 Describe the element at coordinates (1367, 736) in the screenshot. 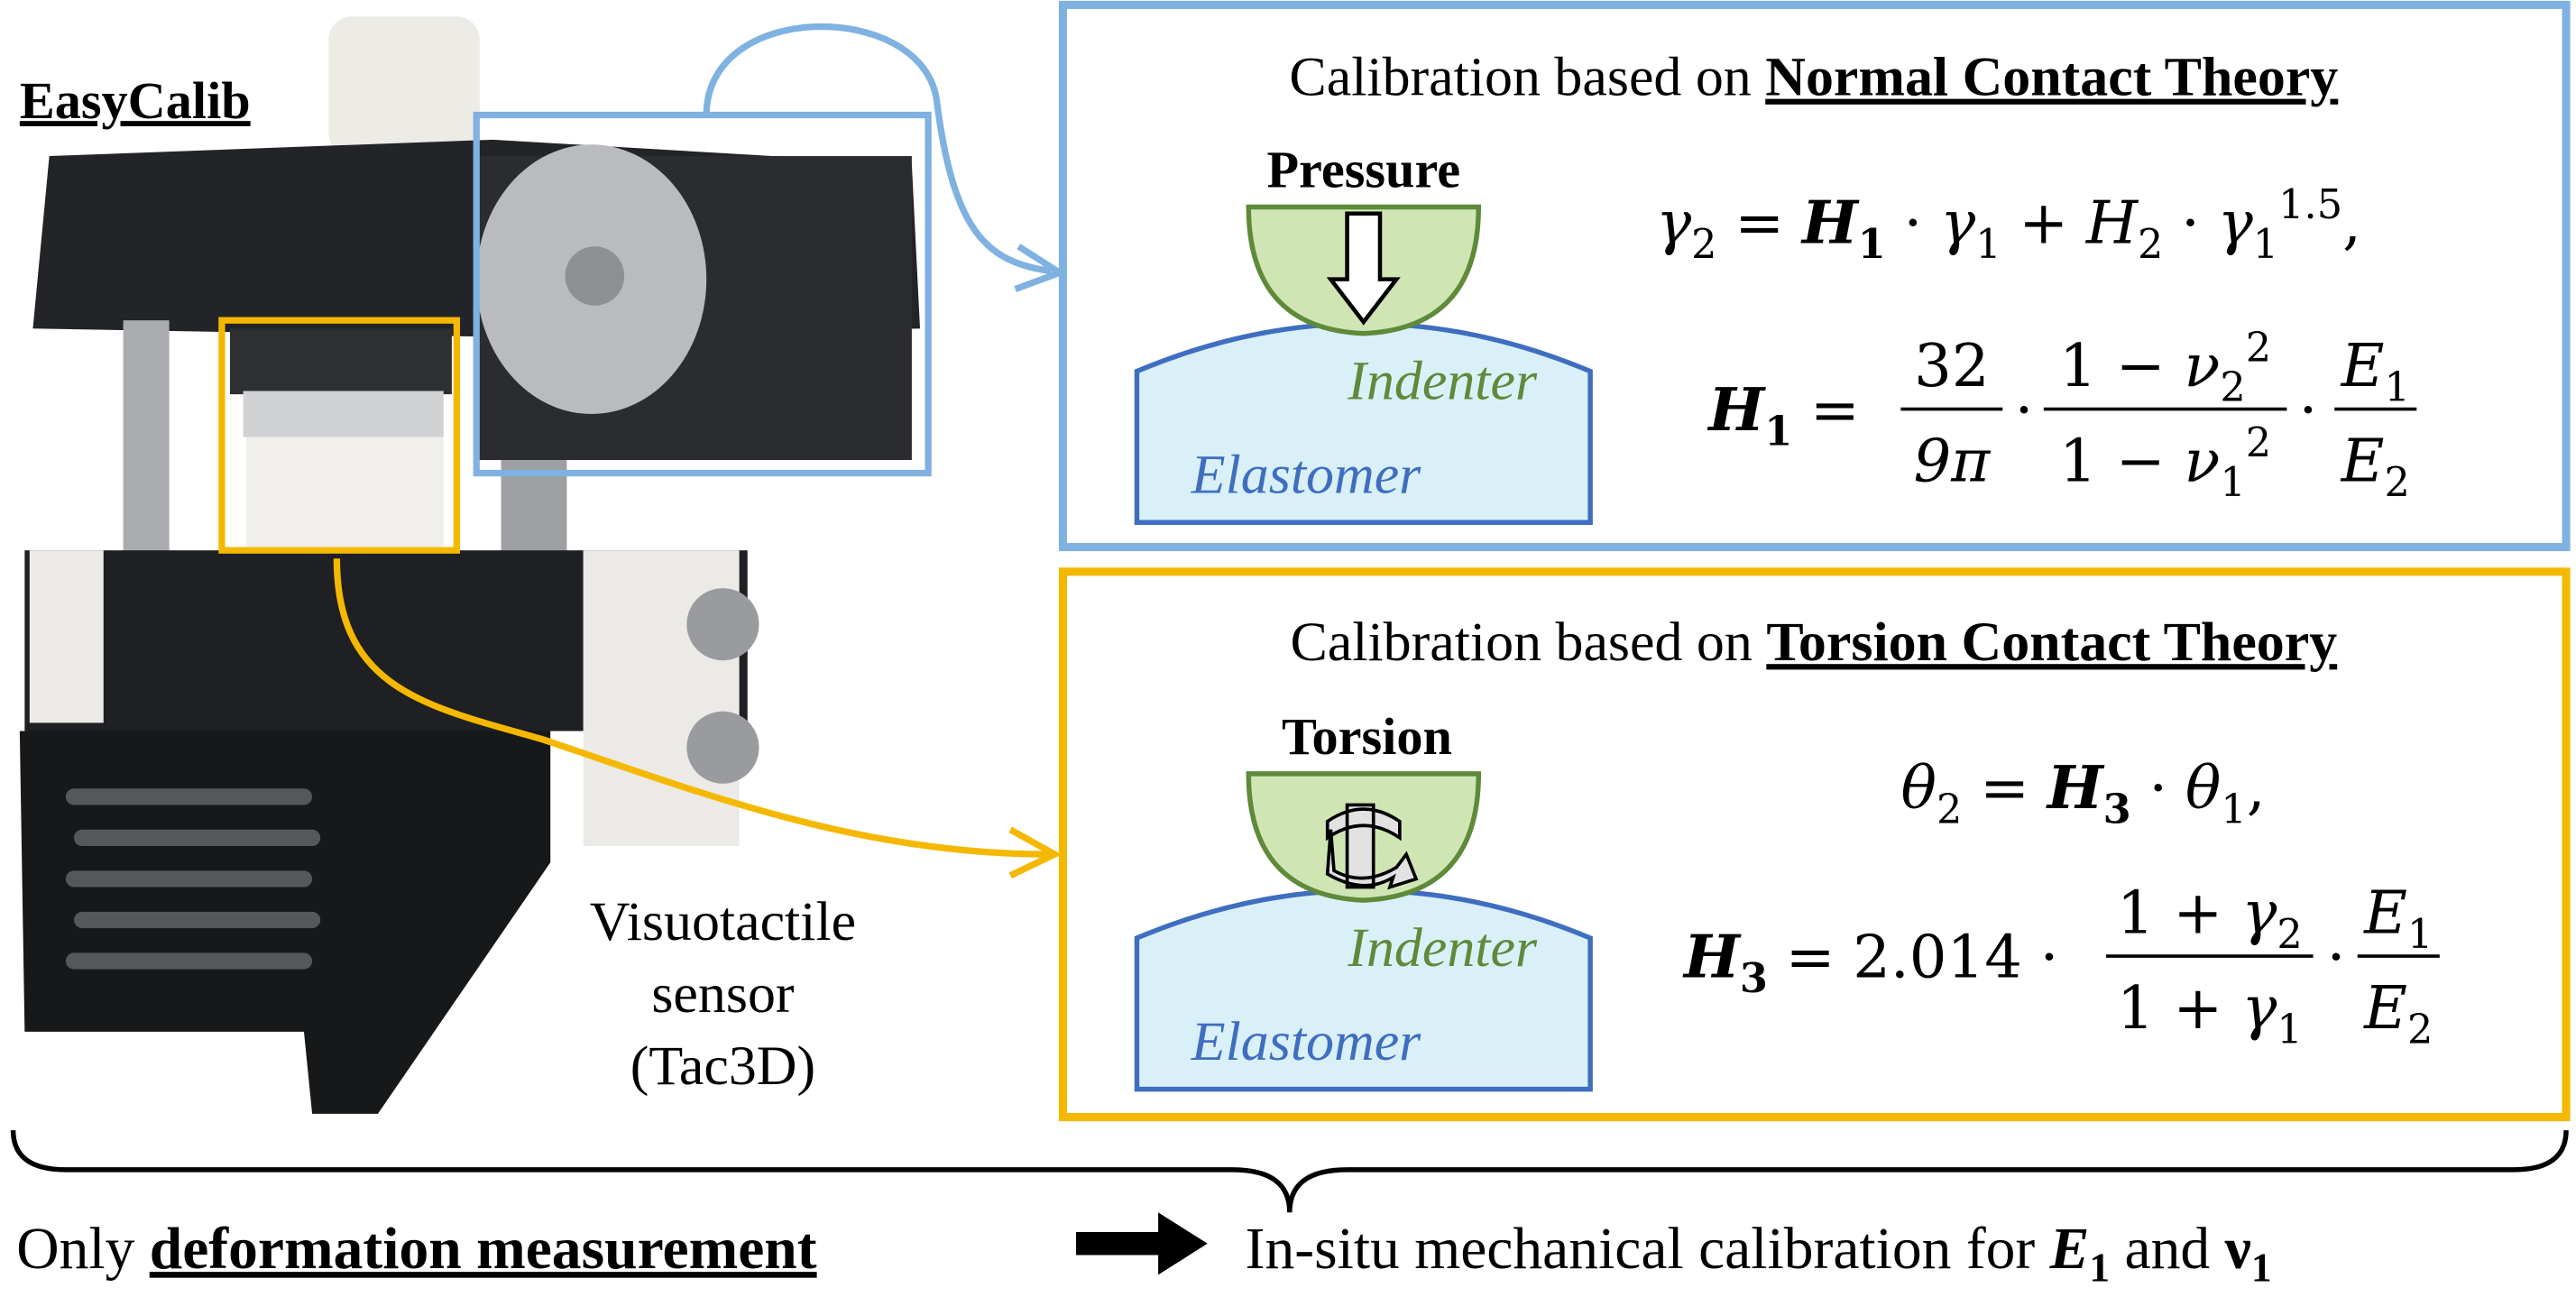

I see `action-label: Torsion` at that location.